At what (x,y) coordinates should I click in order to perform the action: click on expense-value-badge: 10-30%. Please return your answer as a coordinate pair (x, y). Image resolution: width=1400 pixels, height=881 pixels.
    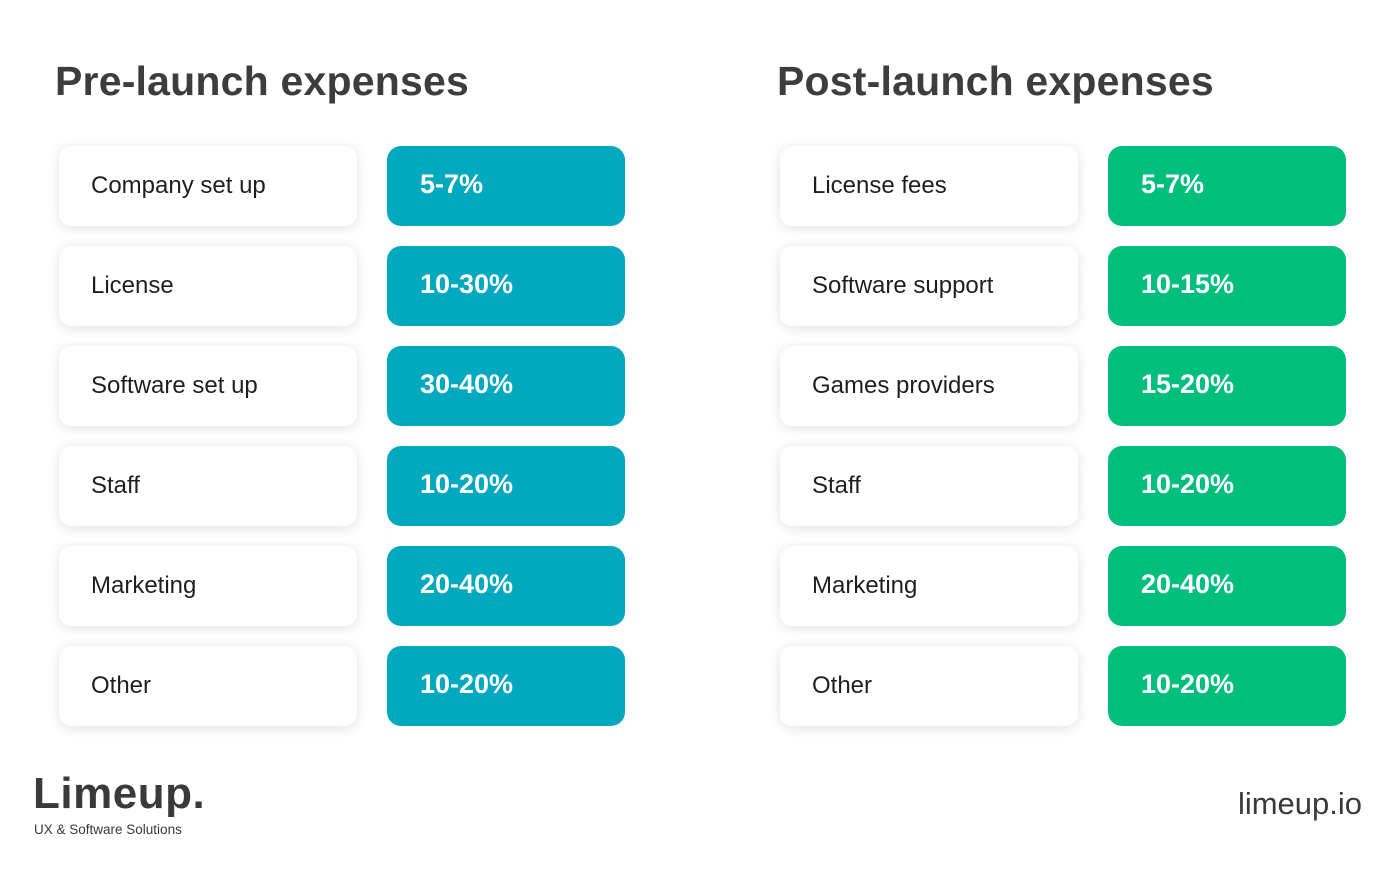
    Looking at the image, I should click on (506, 286).